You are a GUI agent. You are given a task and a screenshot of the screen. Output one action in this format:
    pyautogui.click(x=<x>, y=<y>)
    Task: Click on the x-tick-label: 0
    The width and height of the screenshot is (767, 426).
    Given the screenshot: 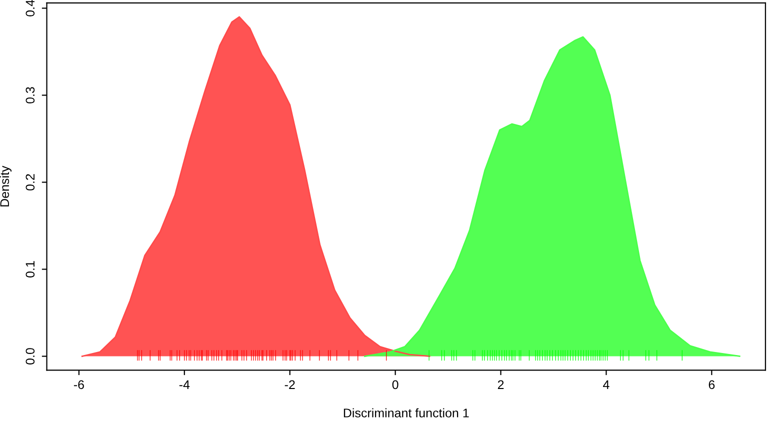 What is the action you would take?
    pyautogui.click(x=395, y=385)
    